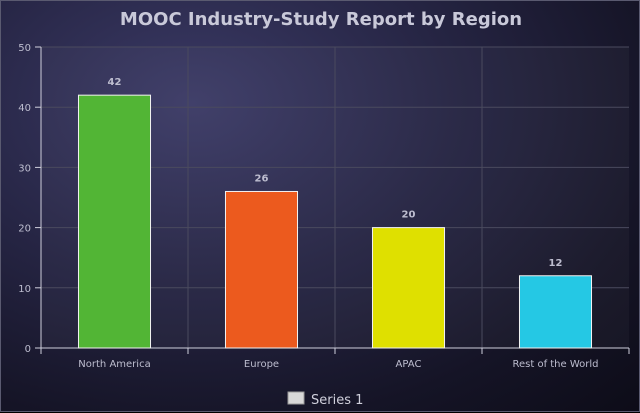 Image resolution: width=640 pixels, height=413 pixels. What do you see at coordinates (24, 108) in the screenshot?
I see `y-tick-label: 40` at bounding box center [24, 108].